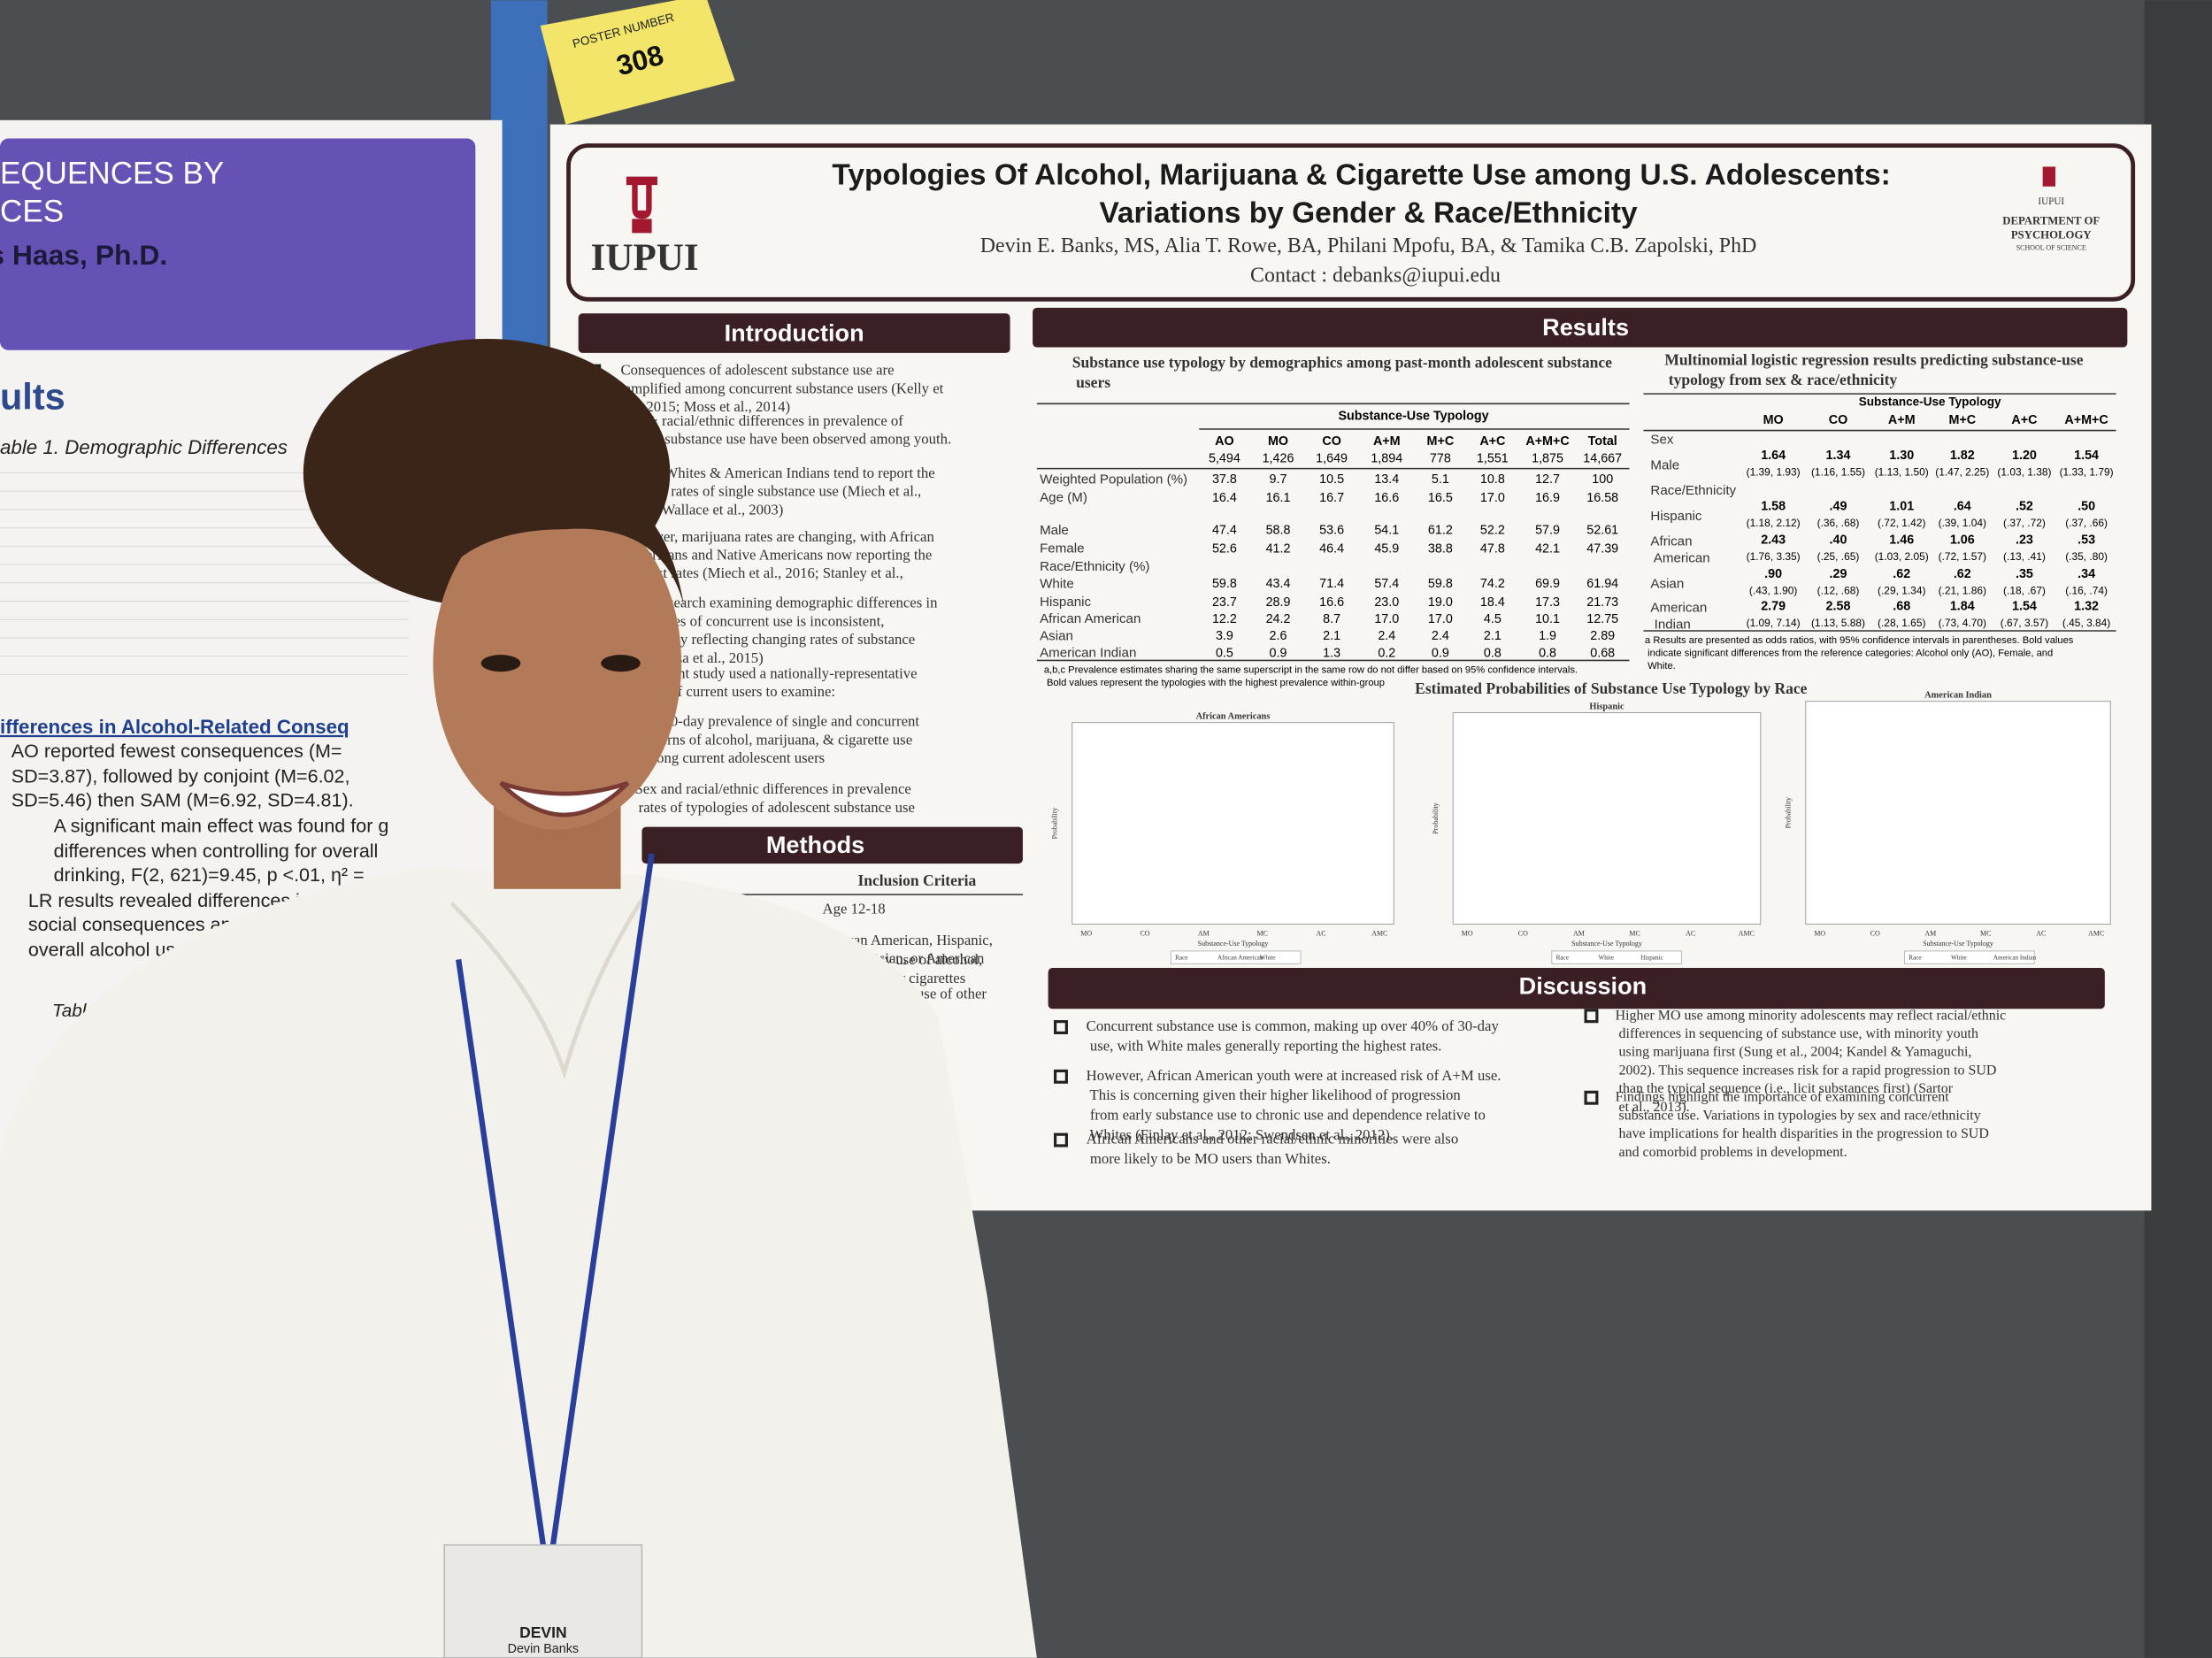 The height and width of the screenshot is (1658, 2212). Describe the element at coordinates (1278, 442) in the screenshot. I see `column-header: MO` at that location.